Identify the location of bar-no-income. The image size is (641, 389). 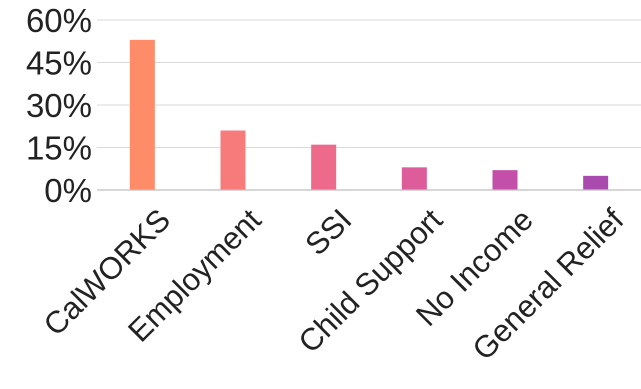
(505, 180).